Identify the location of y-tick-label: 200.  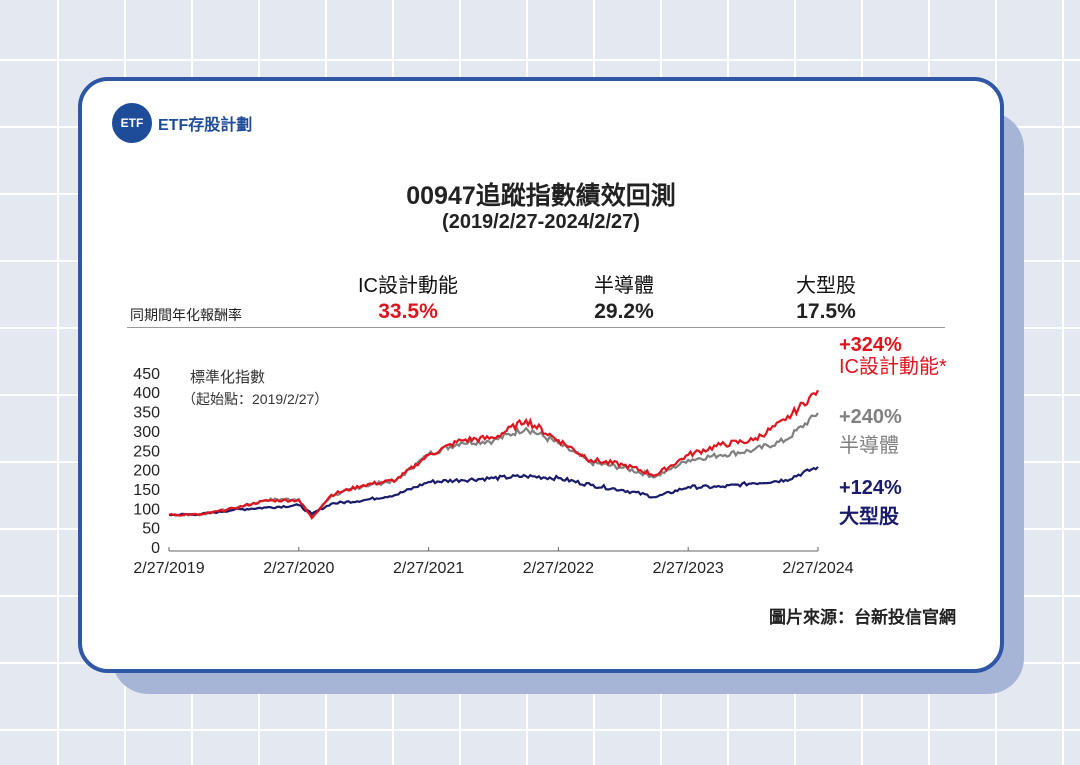
(146, 471).